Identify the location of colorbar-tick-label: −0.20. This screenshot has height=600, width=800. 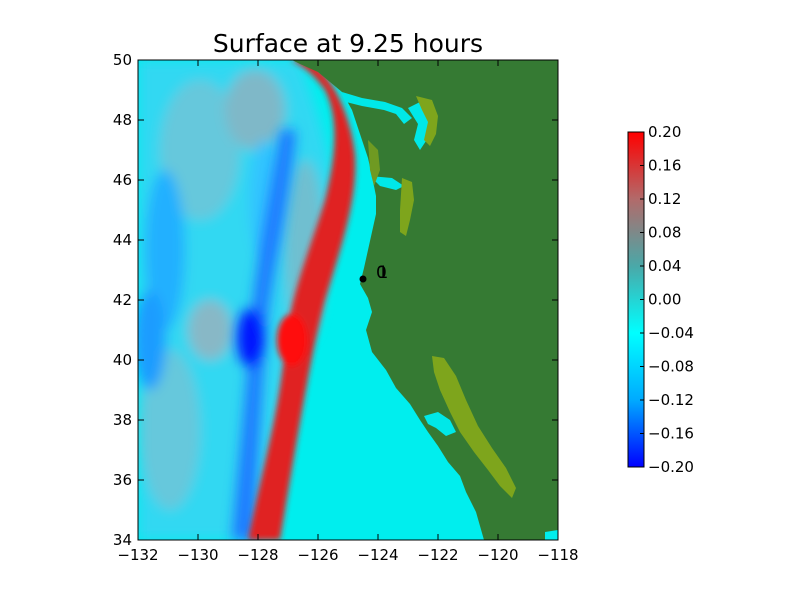
(671, 467).